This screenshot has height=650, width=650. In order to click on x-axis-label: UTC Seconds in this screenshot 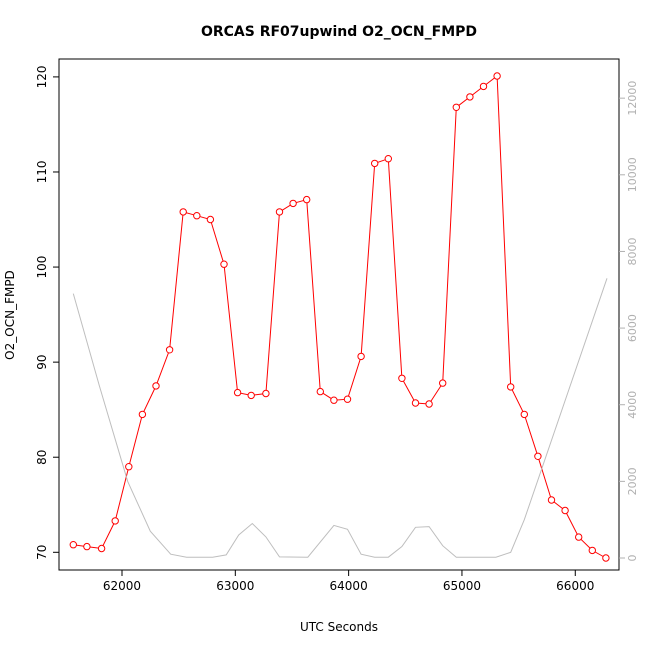, I will do `click(339, 627)`.